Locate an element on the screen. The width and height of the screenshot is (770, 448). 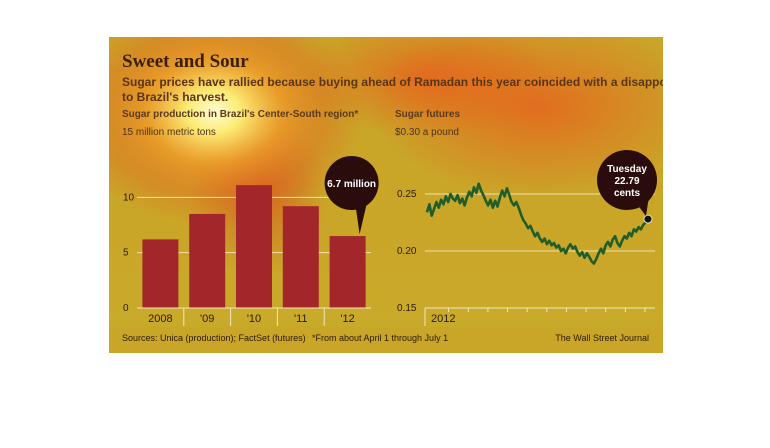
futures-callout-day: Tuesday is located at coordinates (627, 169).